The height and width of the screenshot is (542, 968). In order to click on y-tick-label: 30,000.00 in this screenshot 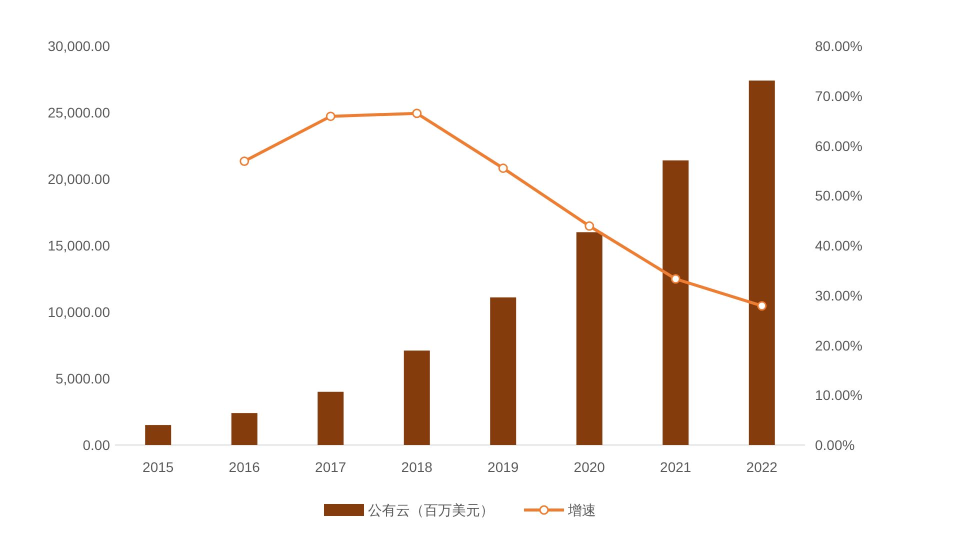, I will do `click(79, 46)`.